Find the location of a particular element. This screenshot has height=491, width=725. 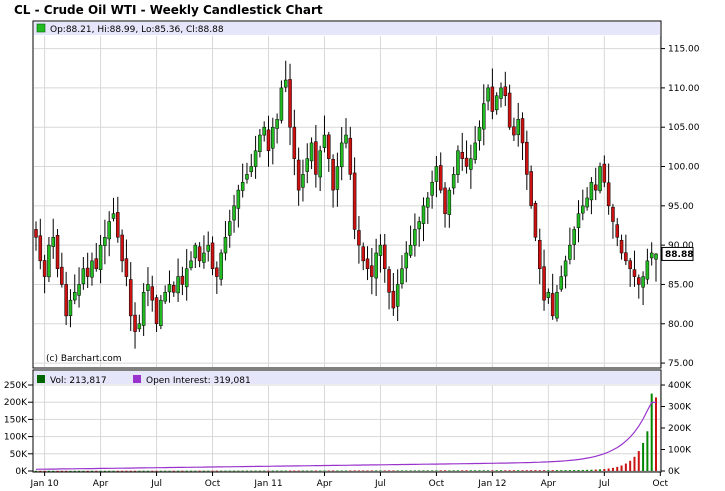

oi-legend: Open Interest: 319,081 is located at coordinates (198, 381).